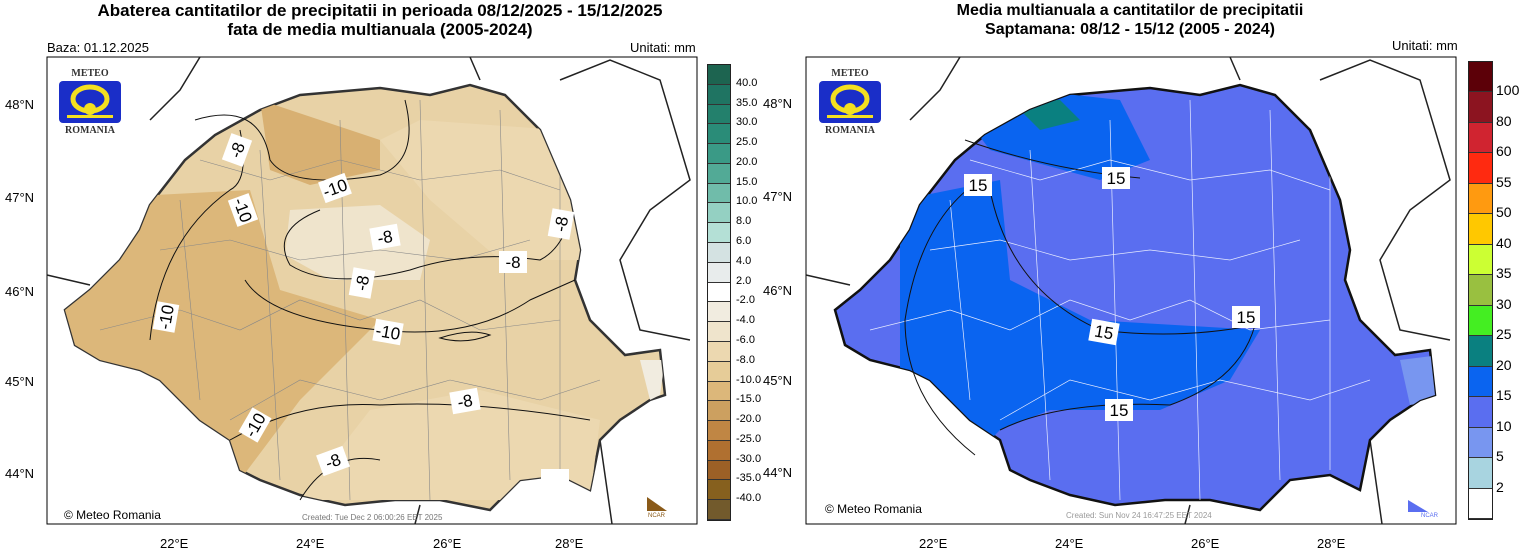 This screenshot has height=554, width=1522. What do you see at coordinates (657, 516) in the screenshot?
I see `left-ncar: NCAR` at bounding box center [657, 516].